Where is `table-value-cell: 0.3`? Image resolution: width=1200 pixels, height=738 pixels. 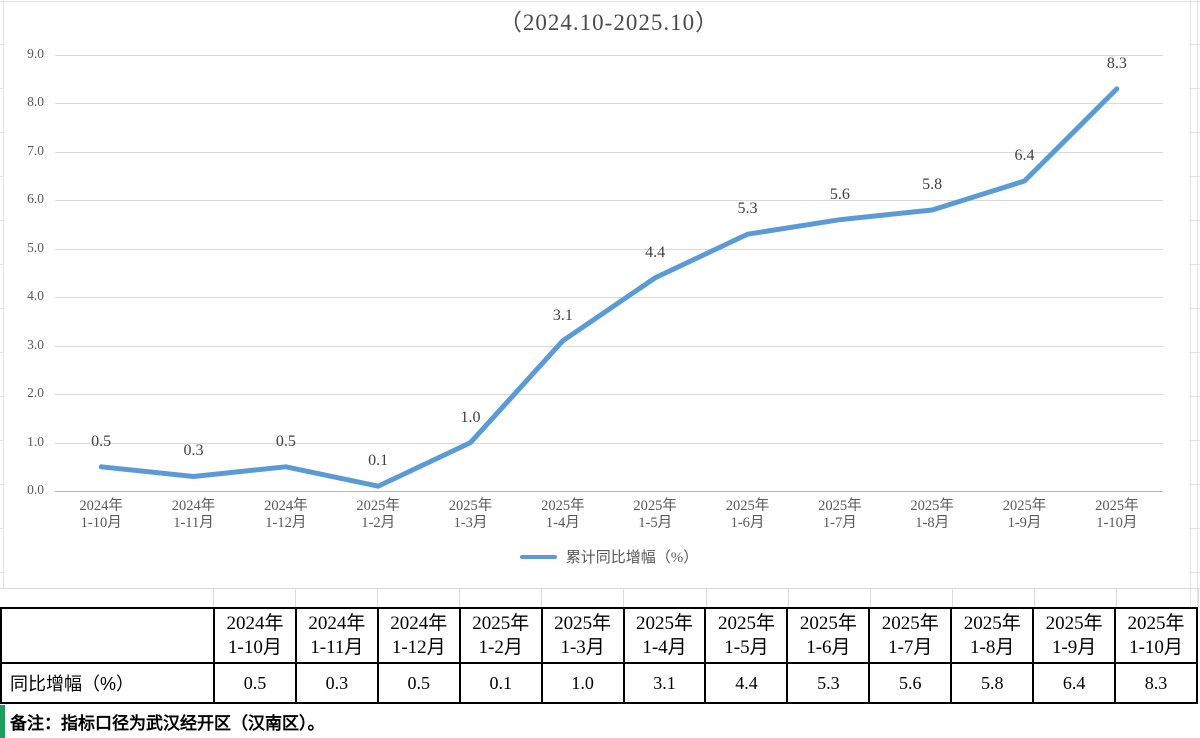
table-value-cell: 0.3 is located at coordinates (337, 684).